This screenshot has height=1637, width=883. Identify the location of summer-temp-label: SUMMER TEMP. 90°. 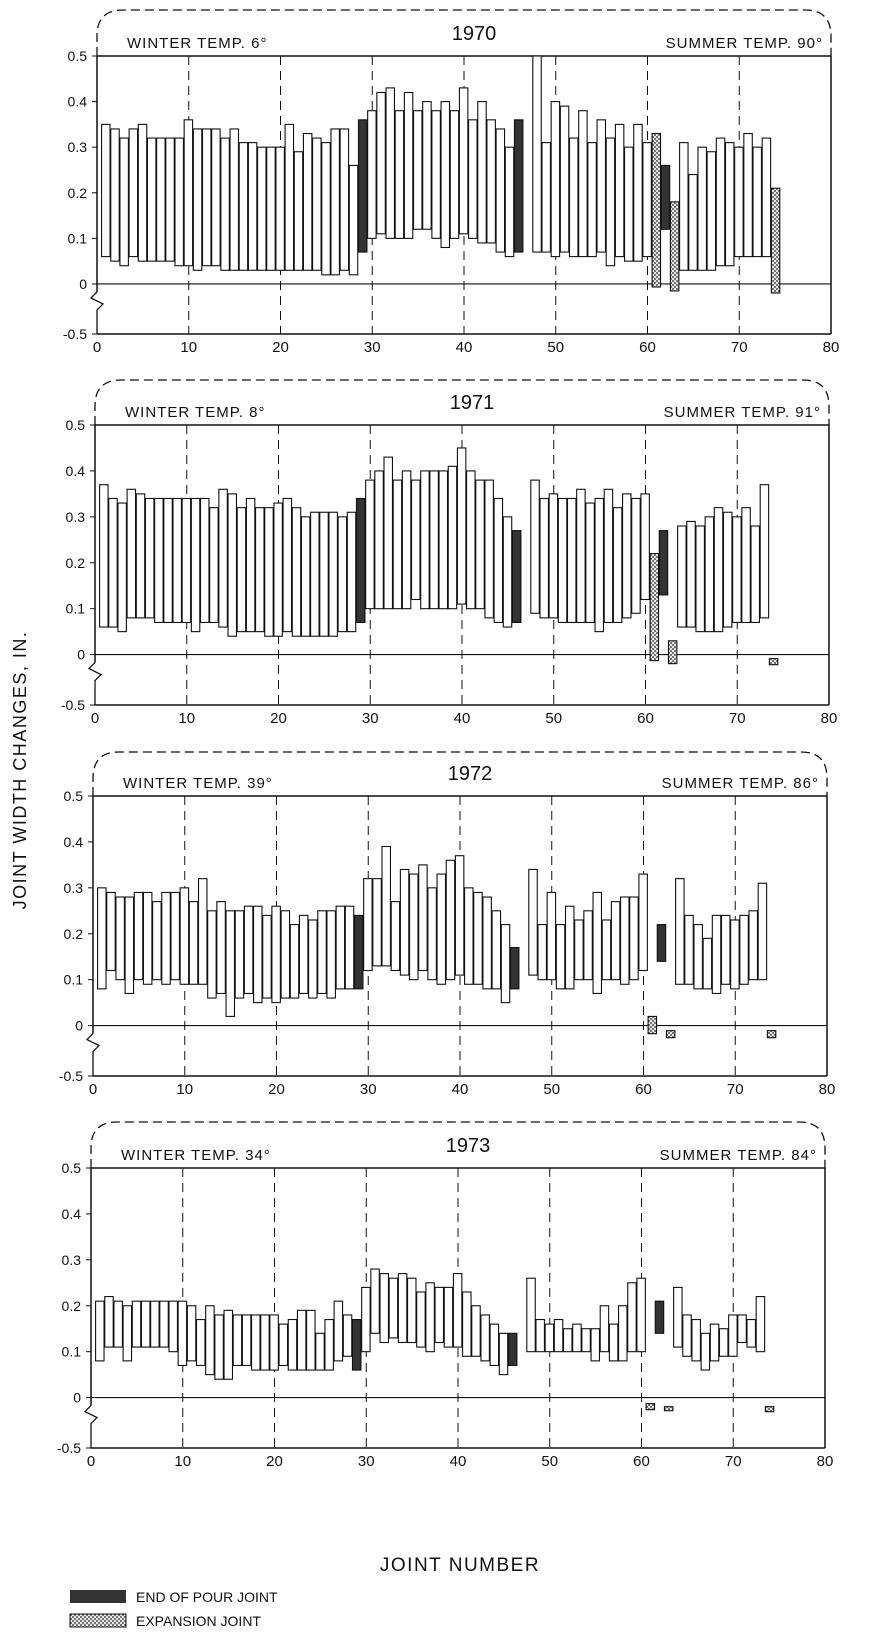
(744, 43).